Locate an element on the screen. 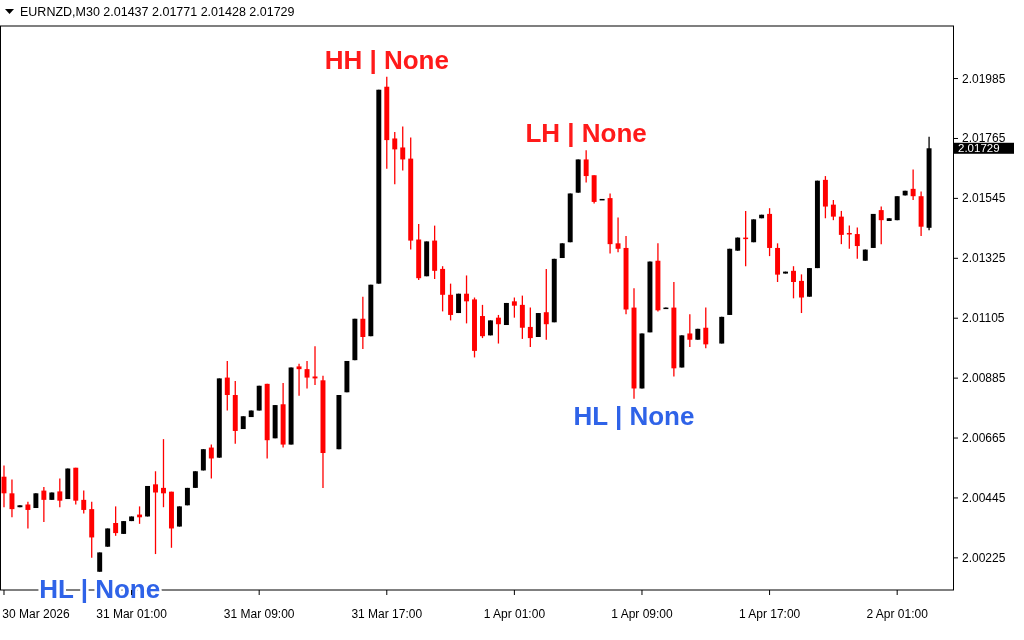 This screenshot has height=640, width=1024. x-tick-label: 2 Apr 01:00 is located at coordinates (897, 614).